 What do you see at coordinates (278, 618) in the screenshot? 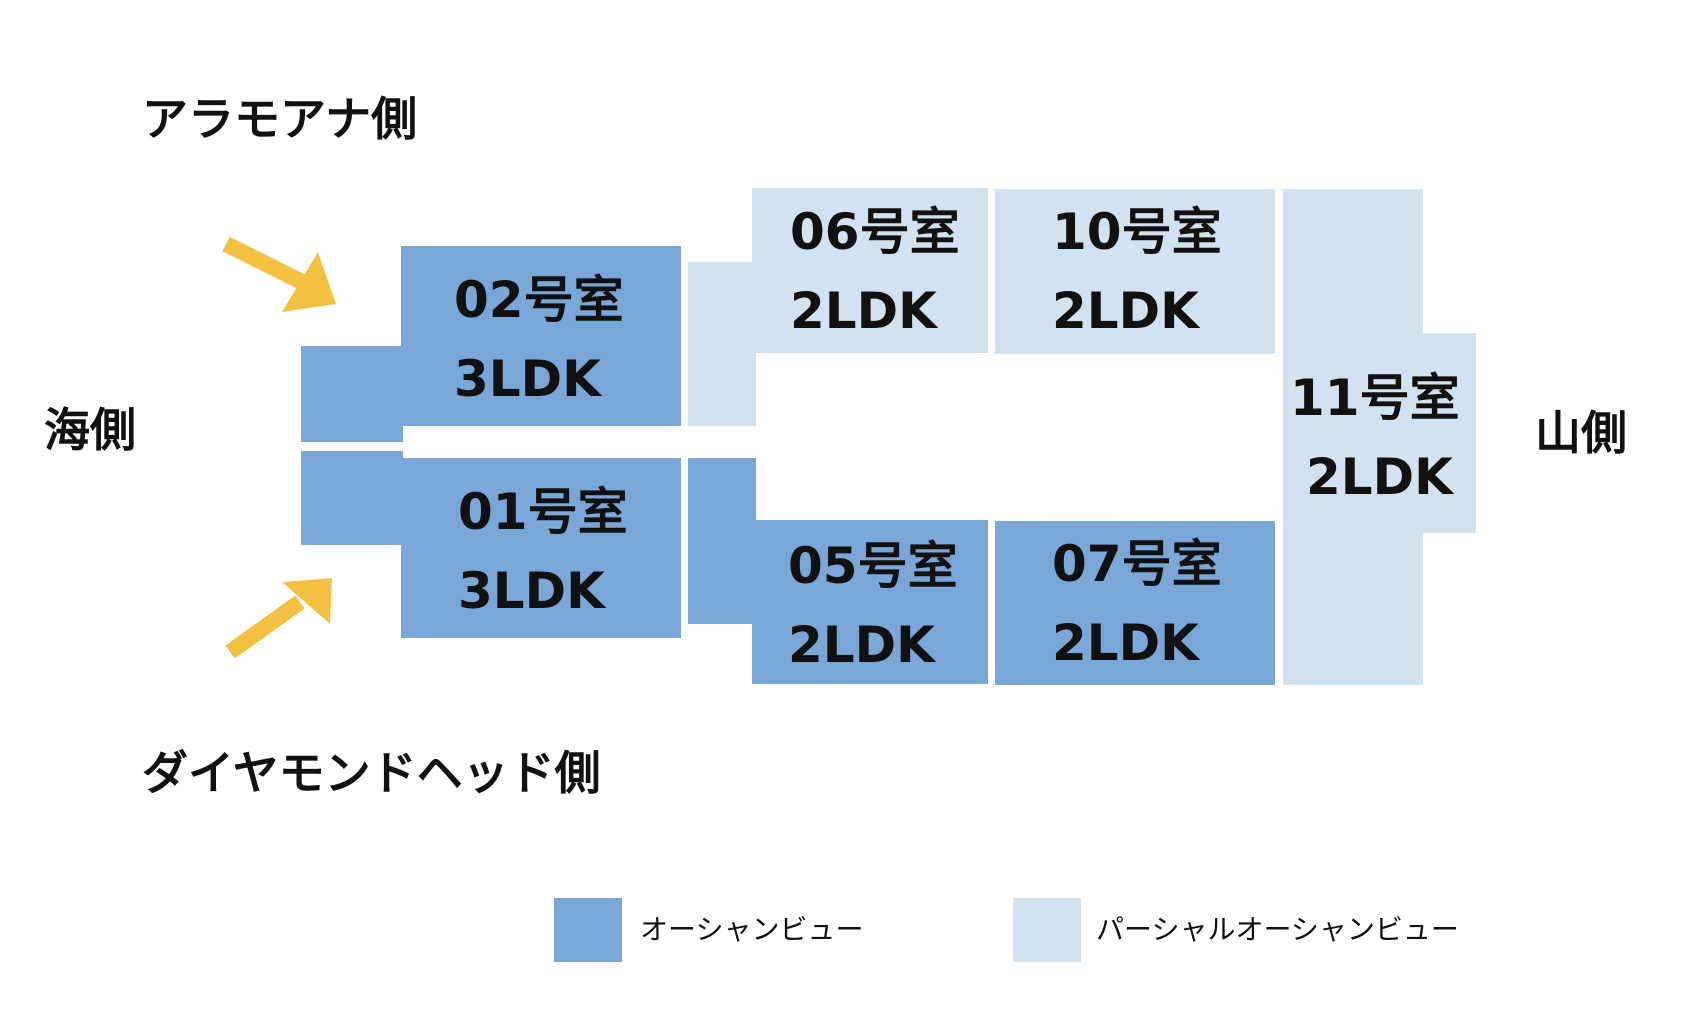
I see `arrow-diamond-head-icon` at bounding box center [278, 618].